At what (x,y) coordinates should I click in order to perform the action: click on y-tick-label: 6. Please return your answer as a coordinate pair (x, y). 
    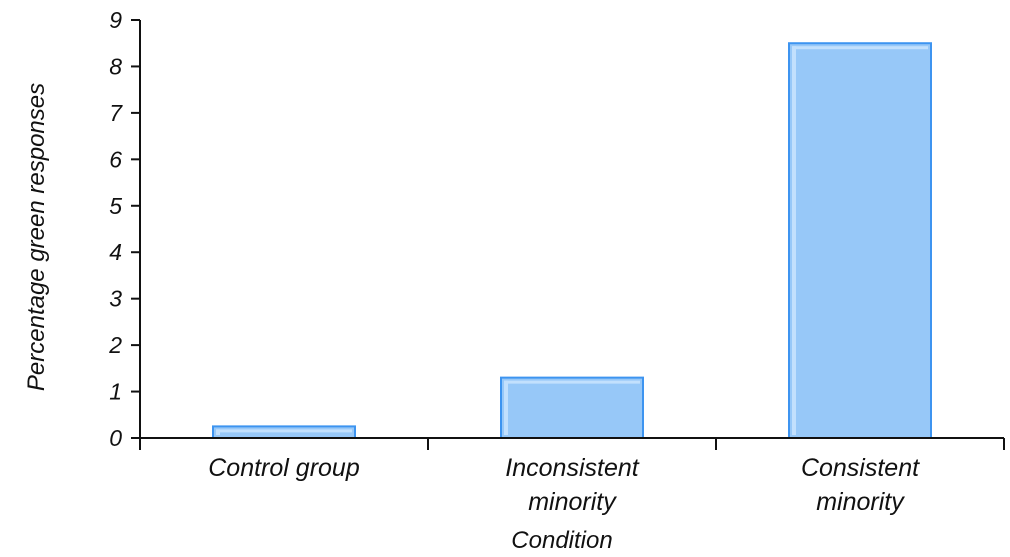
    Looking at the image, I should click on (115, 159).